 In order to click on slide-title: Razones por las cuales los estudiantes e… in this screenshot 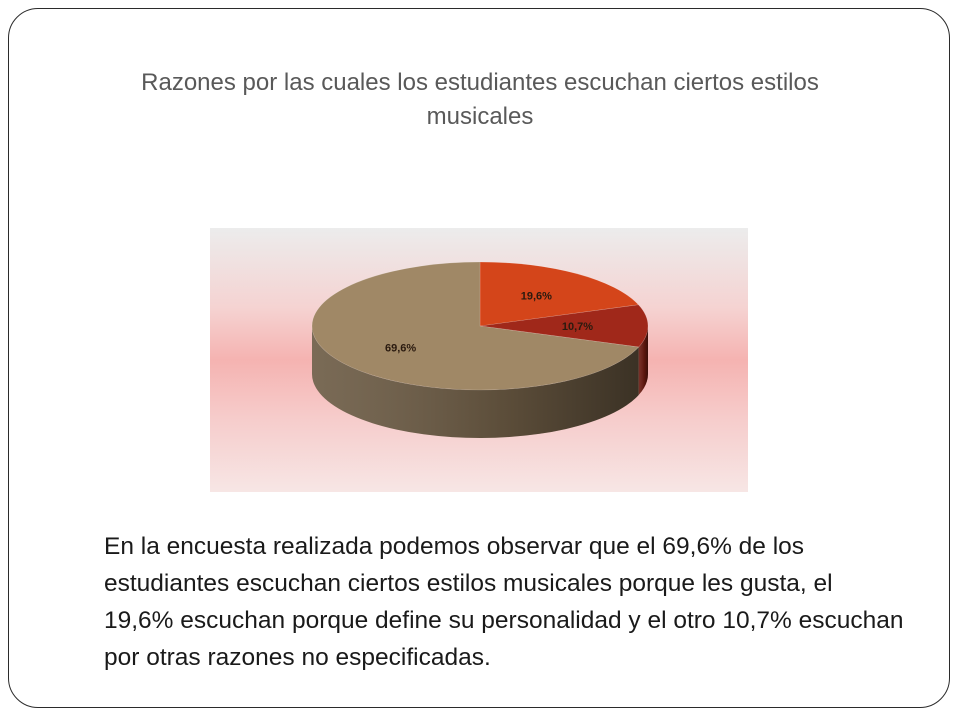, I will do `click(480, 99)`.